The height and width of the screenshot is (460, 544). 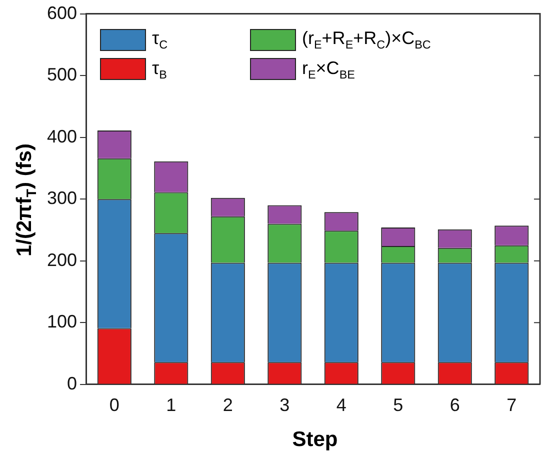 What do you see at coordinates (72, 383) in the screenshot?
I see `y-tick-label: 0` at bounding box center [72, 383].